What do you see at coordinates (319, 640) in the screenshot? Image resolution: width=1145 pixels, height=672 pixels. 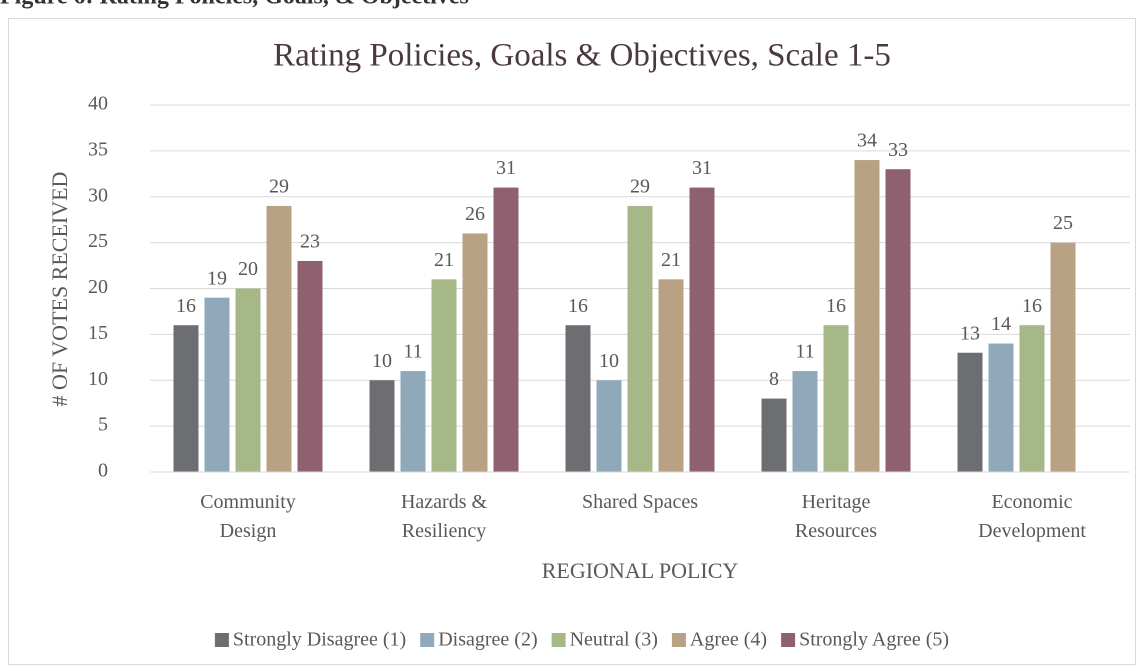 I see `legend-label: Strongly Disagree (1)` at bounding box center [319, 640].